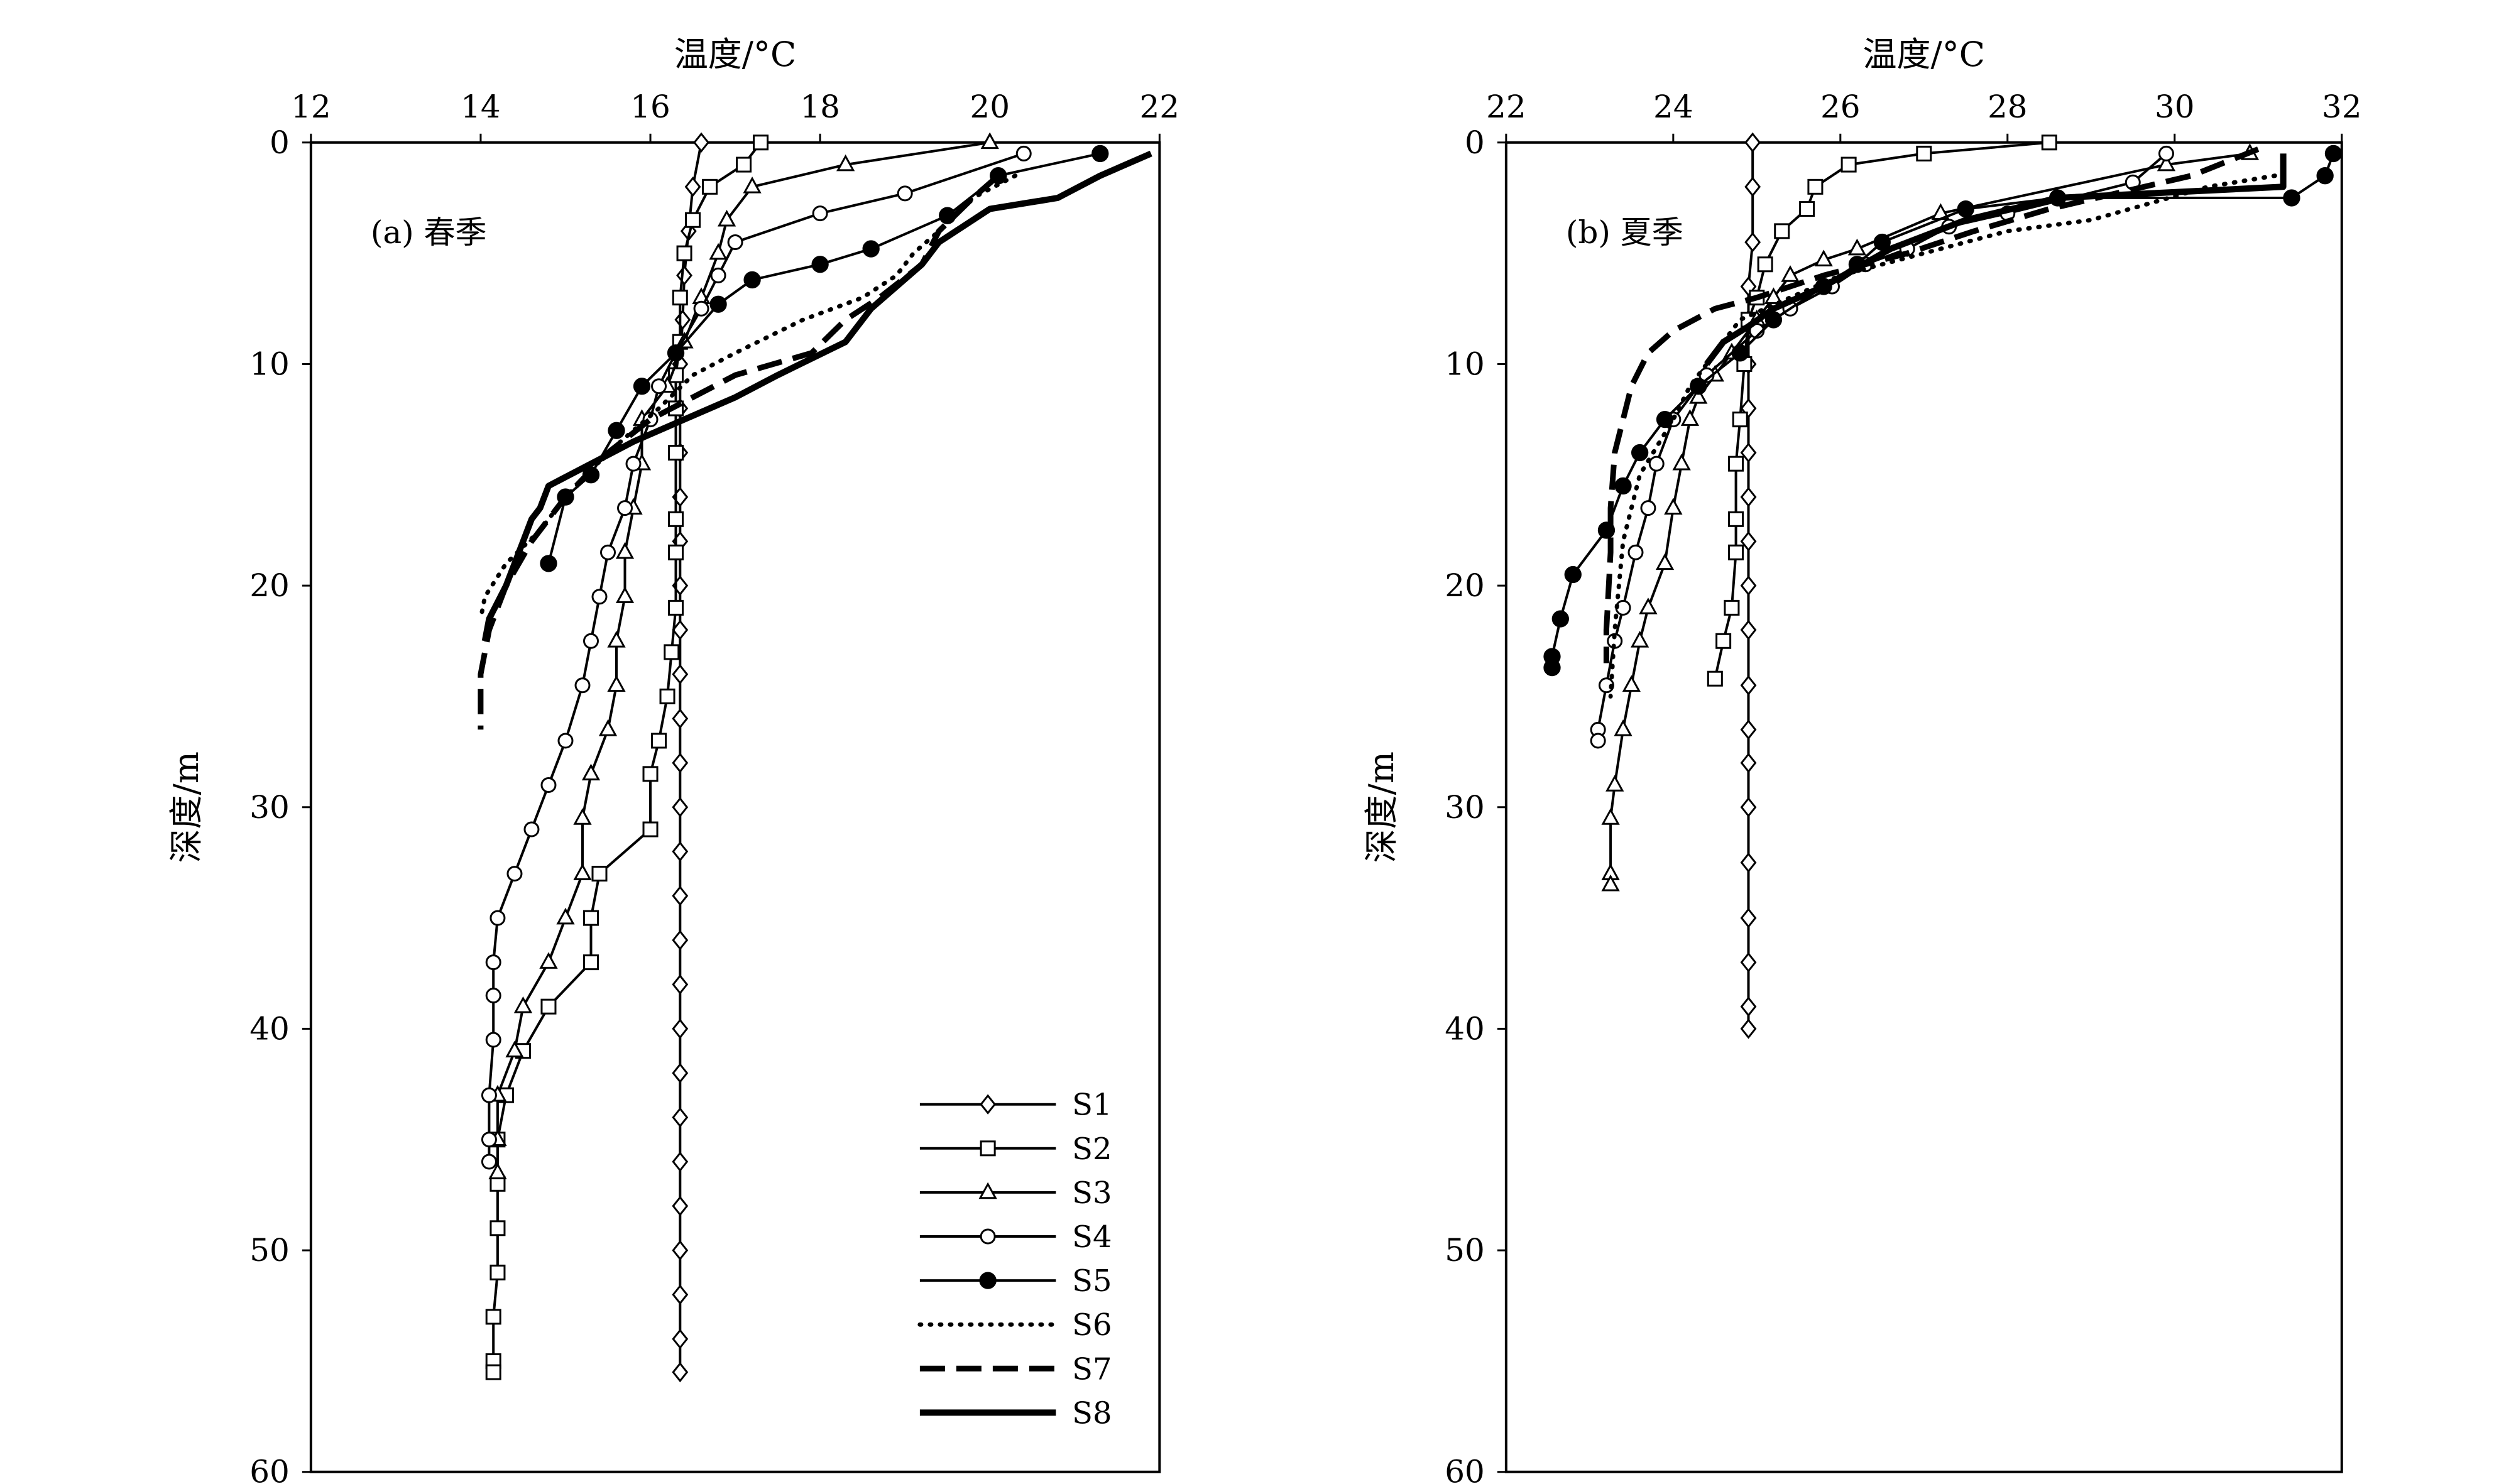 Image resolution: width=2494 pixels, height=1484 pixels. What do you see at coordinates (186, 807) in the screenshot?
I see `y-axis-title: 深度/m` at bounding box center [186, 807].